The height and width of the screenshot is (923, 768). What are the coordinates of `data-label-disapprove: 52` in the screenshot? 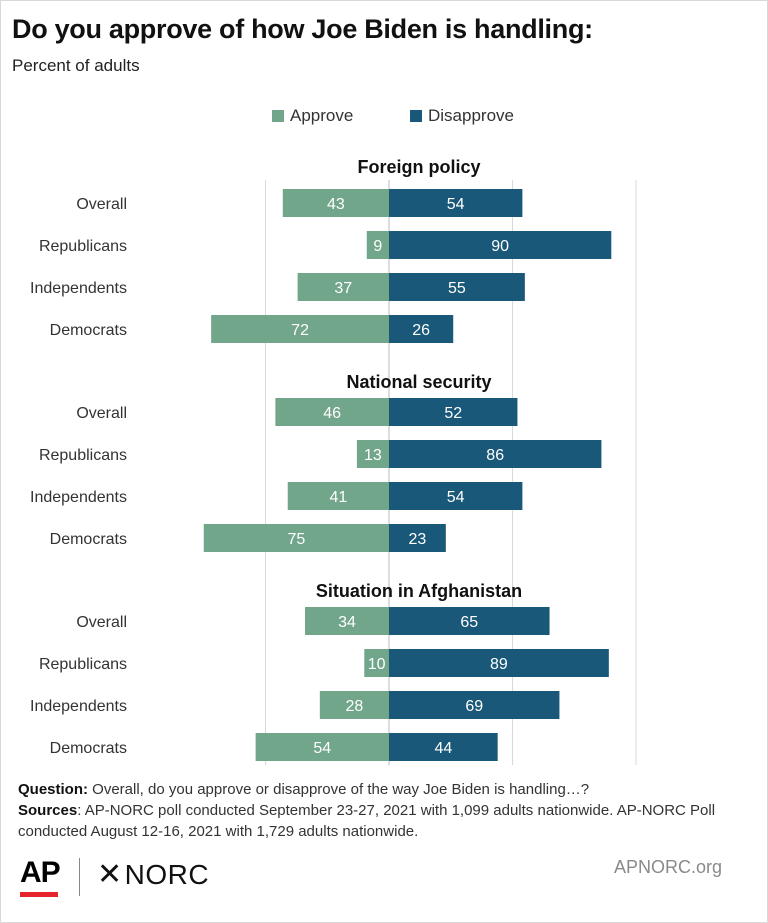 It's located at (453, 413).